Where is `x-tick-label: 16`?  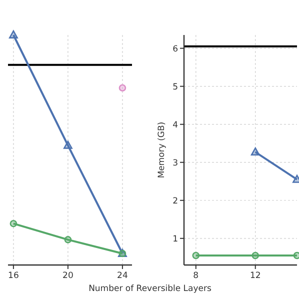
x-tick-label: 16 is located at coordinates (13, 276).